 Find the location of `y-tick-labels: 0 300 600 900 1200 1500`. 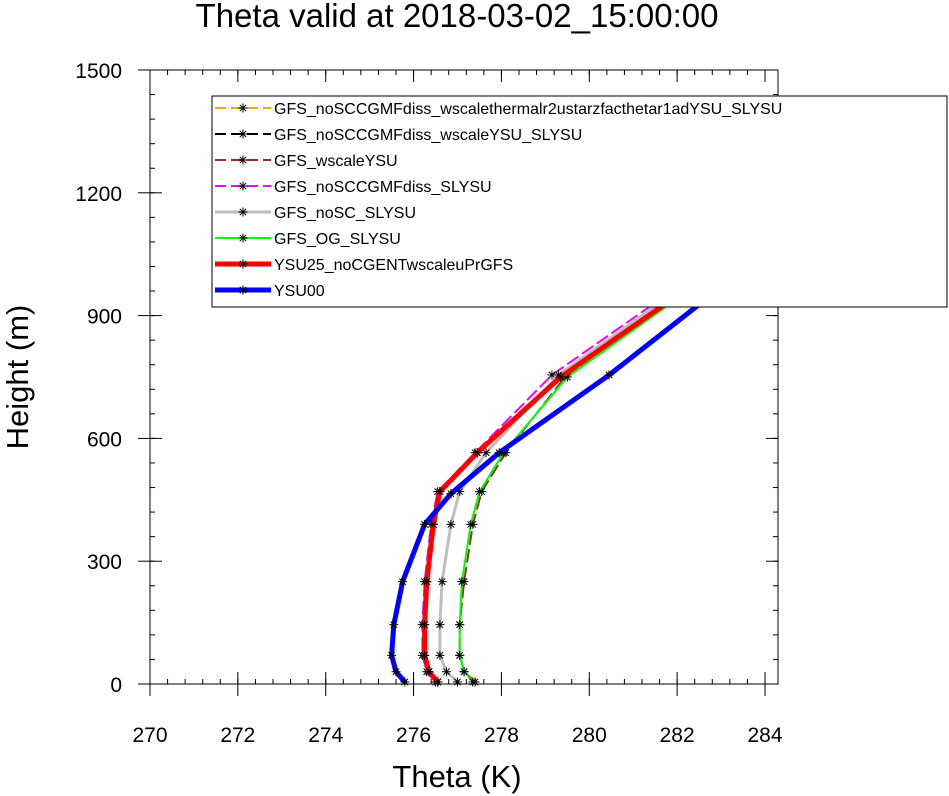

y-tick-labels: 0 300 600 900 1200 1500 is located at coordinates (98, 378).